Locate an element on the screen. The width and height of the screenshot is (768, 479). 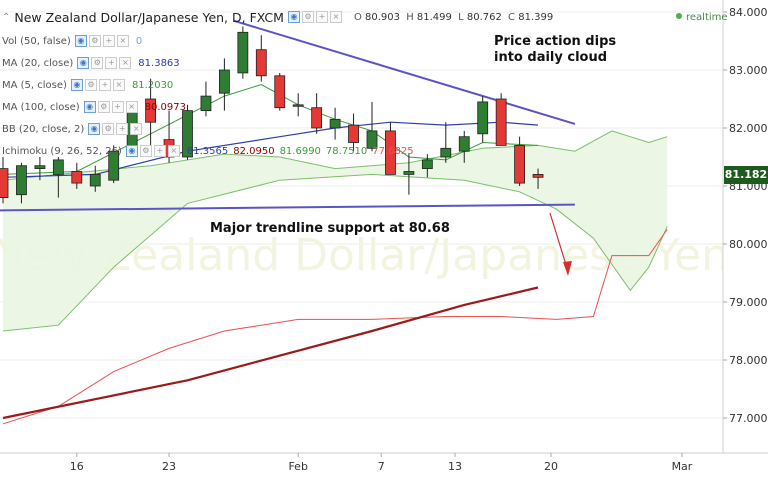
ohlc-values: O 80.903 H 81.499 L 80.762 C 81.399 is located at coordinates (453, 17).